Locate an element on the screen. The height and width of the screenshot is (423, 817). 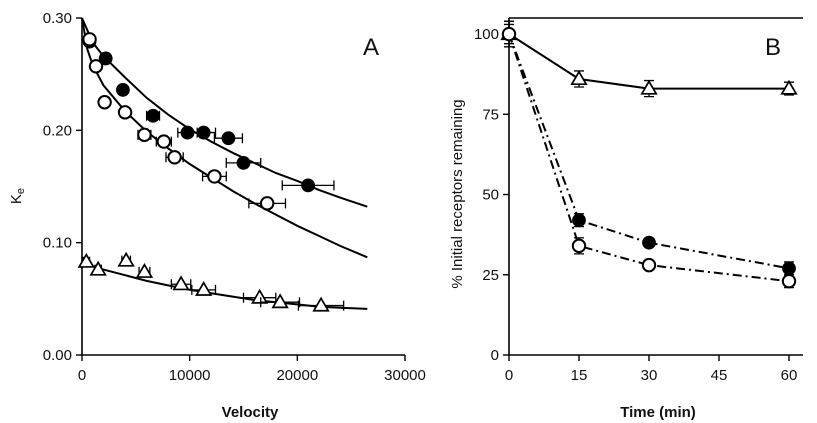
panel-a-x-tick-label: 0 is located at coordinates (82, 375).